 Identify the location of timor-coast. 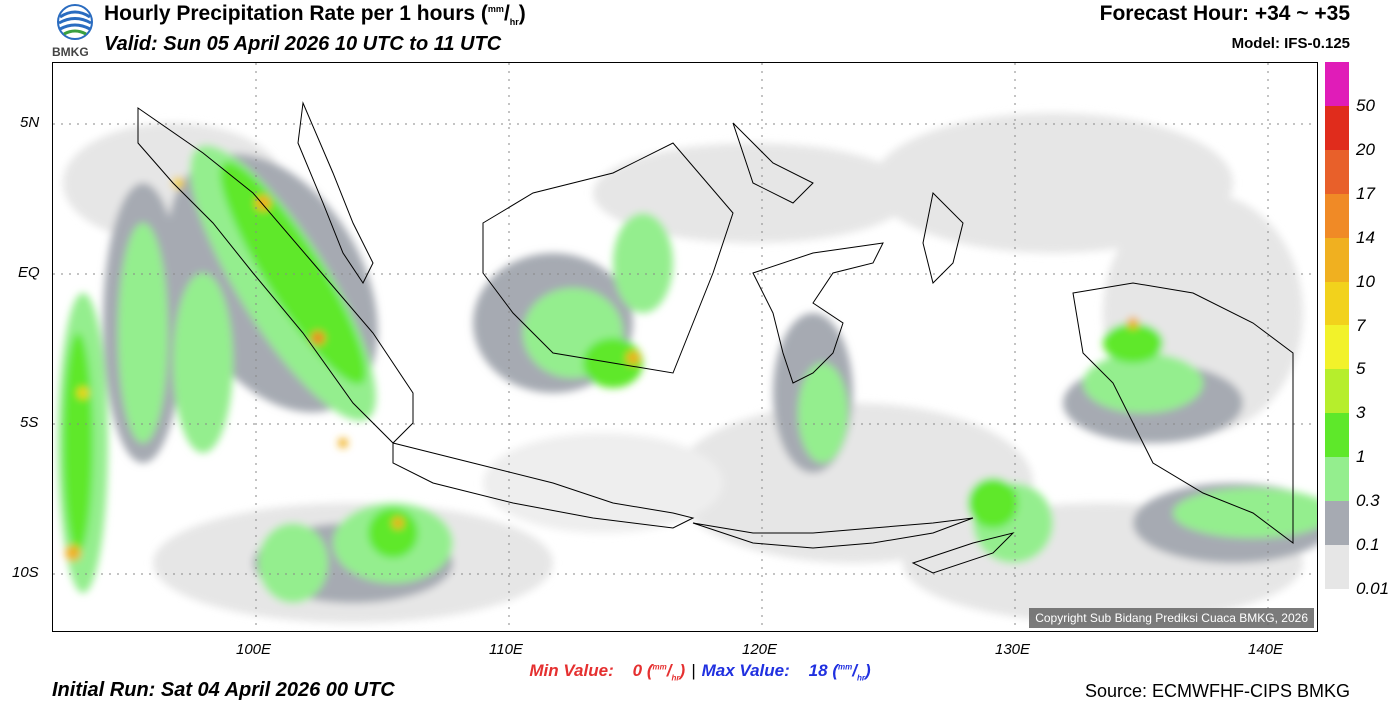
(963, 553).